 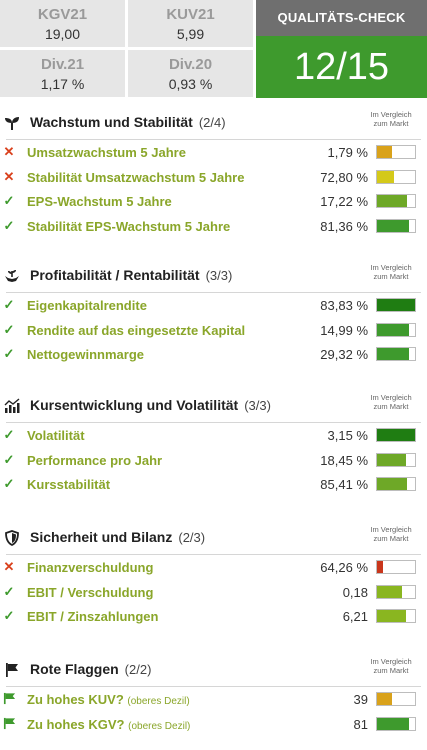 I want to click on criterion-row: Zu hohes KGV? (oberes Dezil) 81, so click(x=213, y=725).